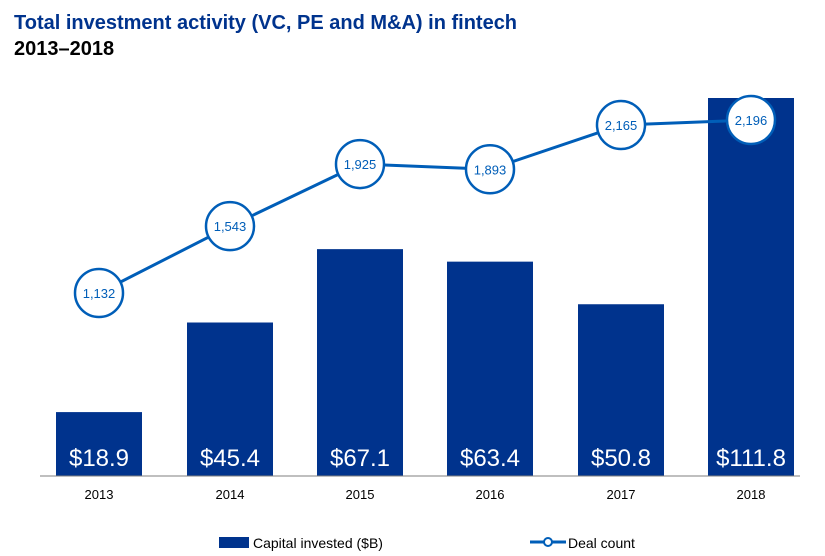 This screenshot has height=556, width=825. What do you see at coordinates (751, 494) in the screenshot?
I see `x-tick-2018: 2018` at bounding box center [751, 494].